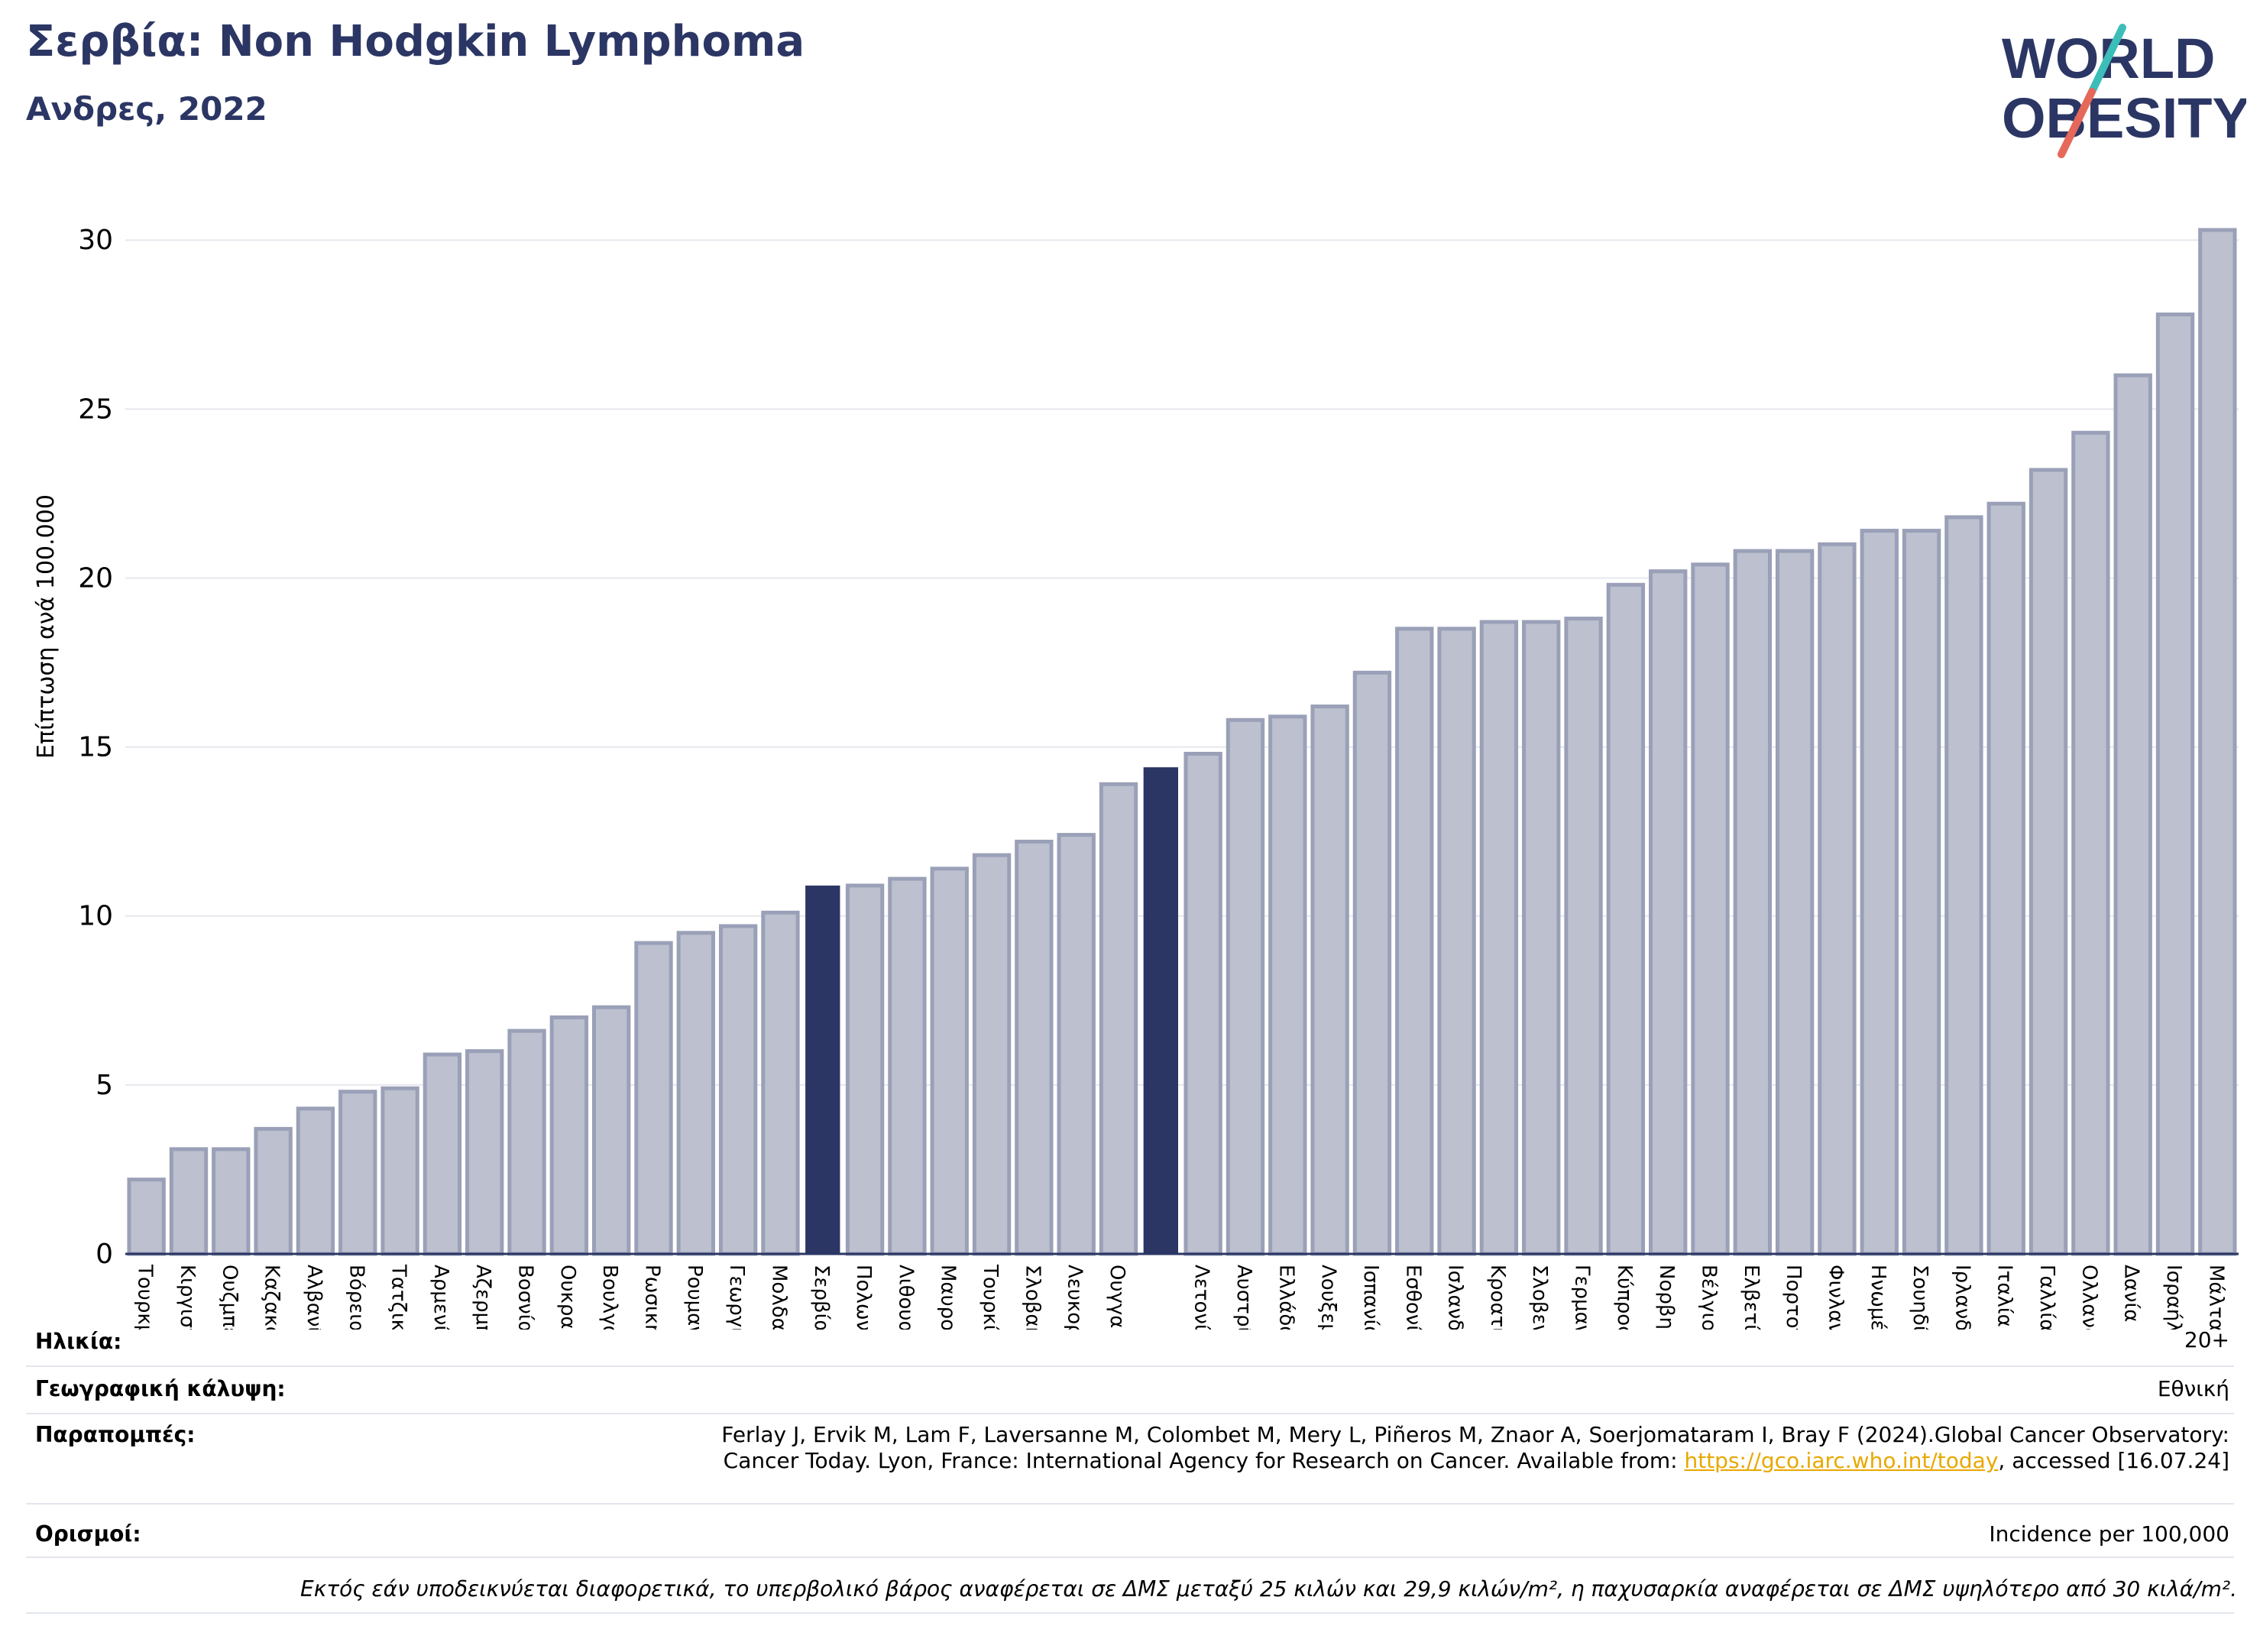 Image resolution: width=2260 pixels, height=1652 pixels. I want to click on age-value: 20+, so click(2206, 1339).